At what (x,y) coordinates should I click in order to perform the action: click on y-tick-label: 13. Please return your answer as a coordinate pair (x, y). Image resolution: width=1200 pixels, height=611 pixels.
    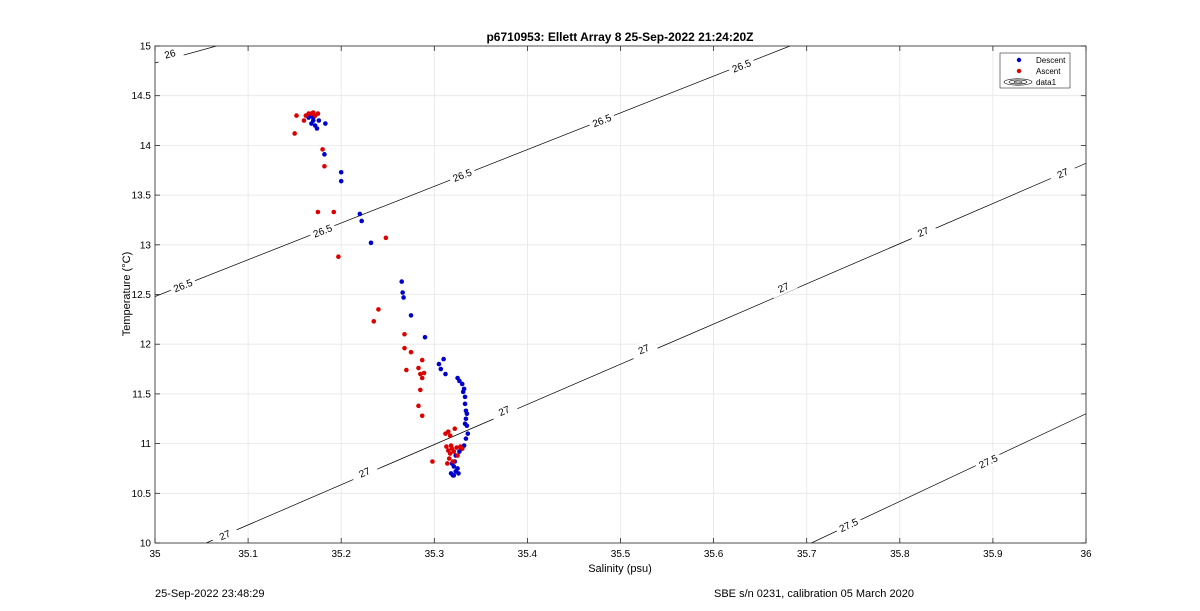
    Looking at the image, I should click on (146, 245).